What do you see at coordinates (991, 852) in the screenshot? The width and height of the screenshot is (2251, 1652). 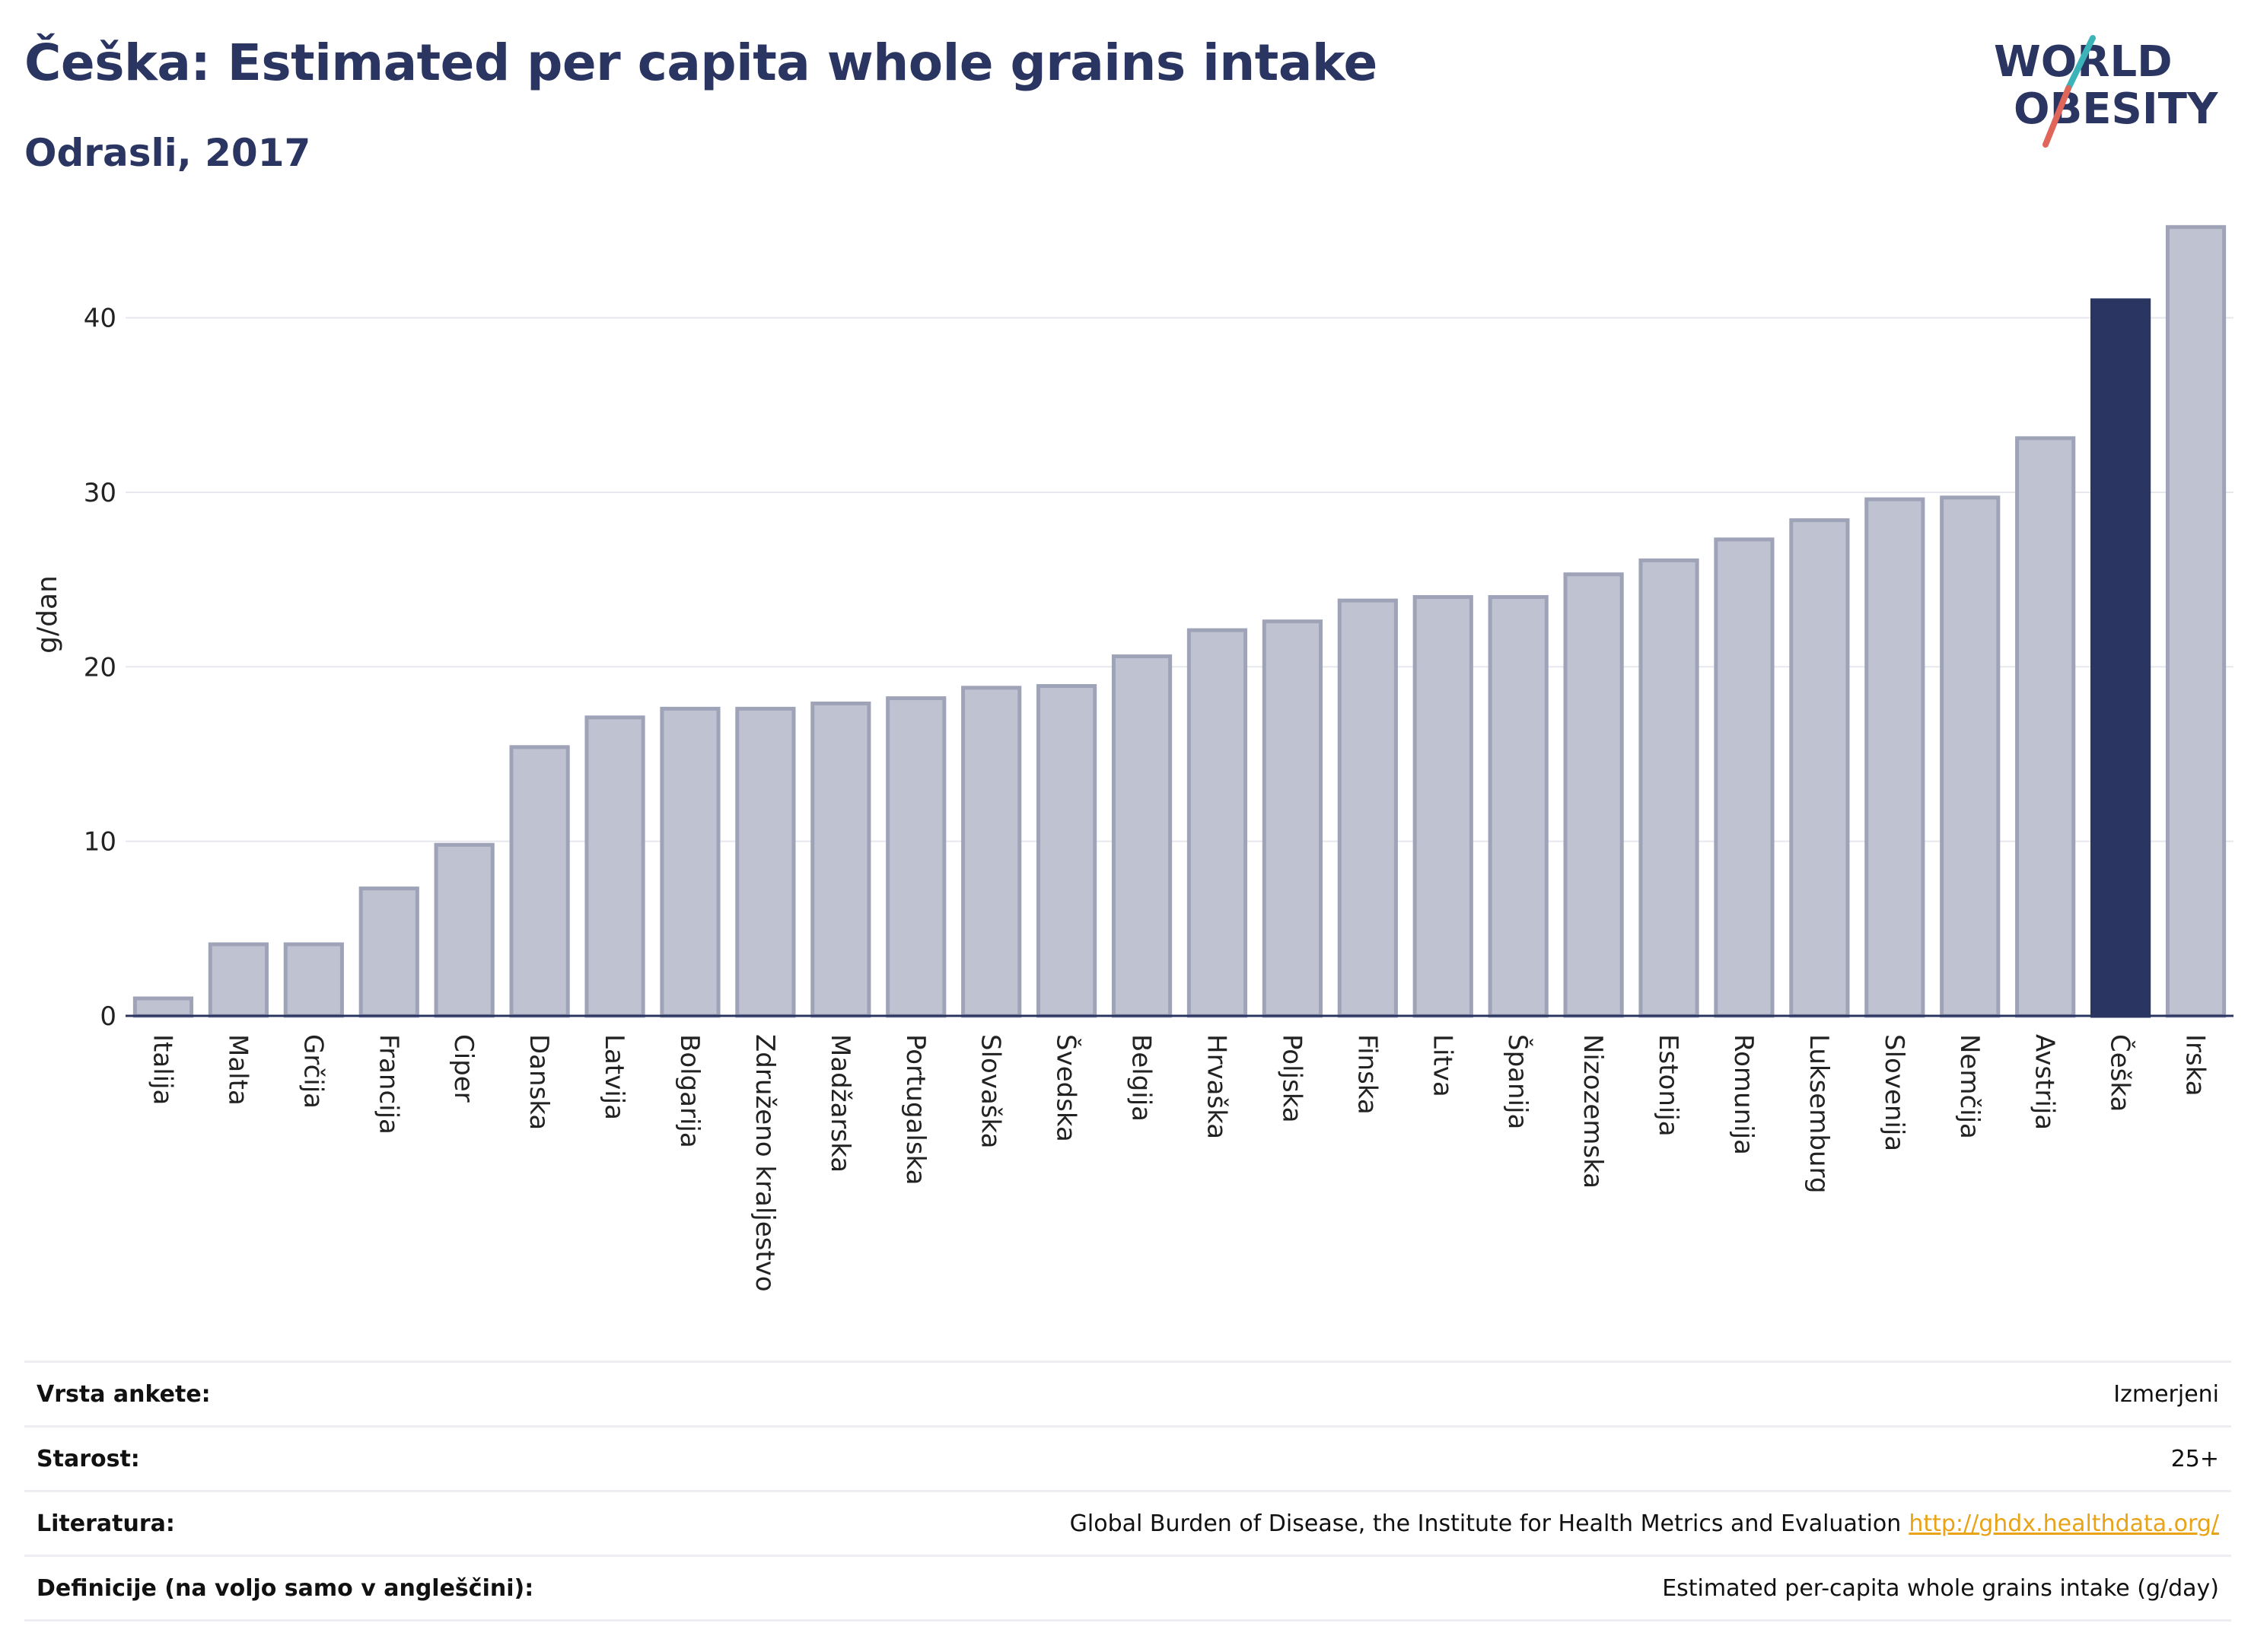 I see `bar-slovaška` at bounding box center [991, 852].